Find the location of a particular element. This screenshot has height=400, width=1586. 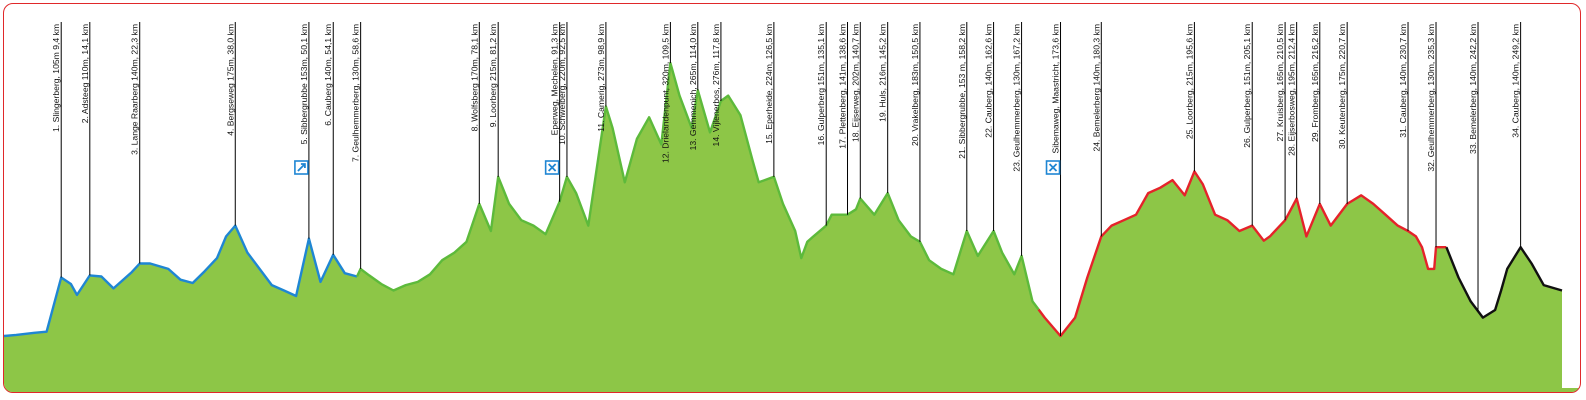

climb-label: 18. Eijserweg, 202m, 140,7 km is located at coordinates (855, 83).